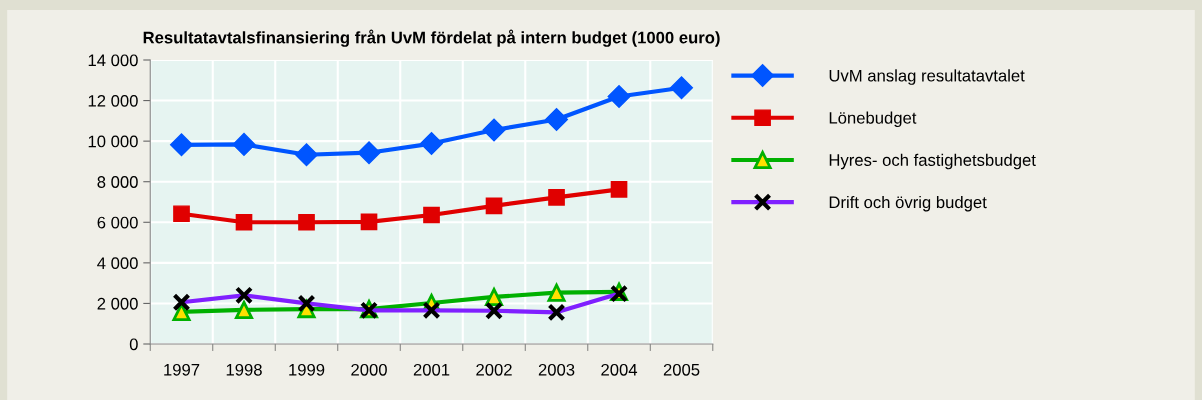 This screenshot has width=1202, height=400. I want to click on x-tick-label: 1997, so click(182, 369).